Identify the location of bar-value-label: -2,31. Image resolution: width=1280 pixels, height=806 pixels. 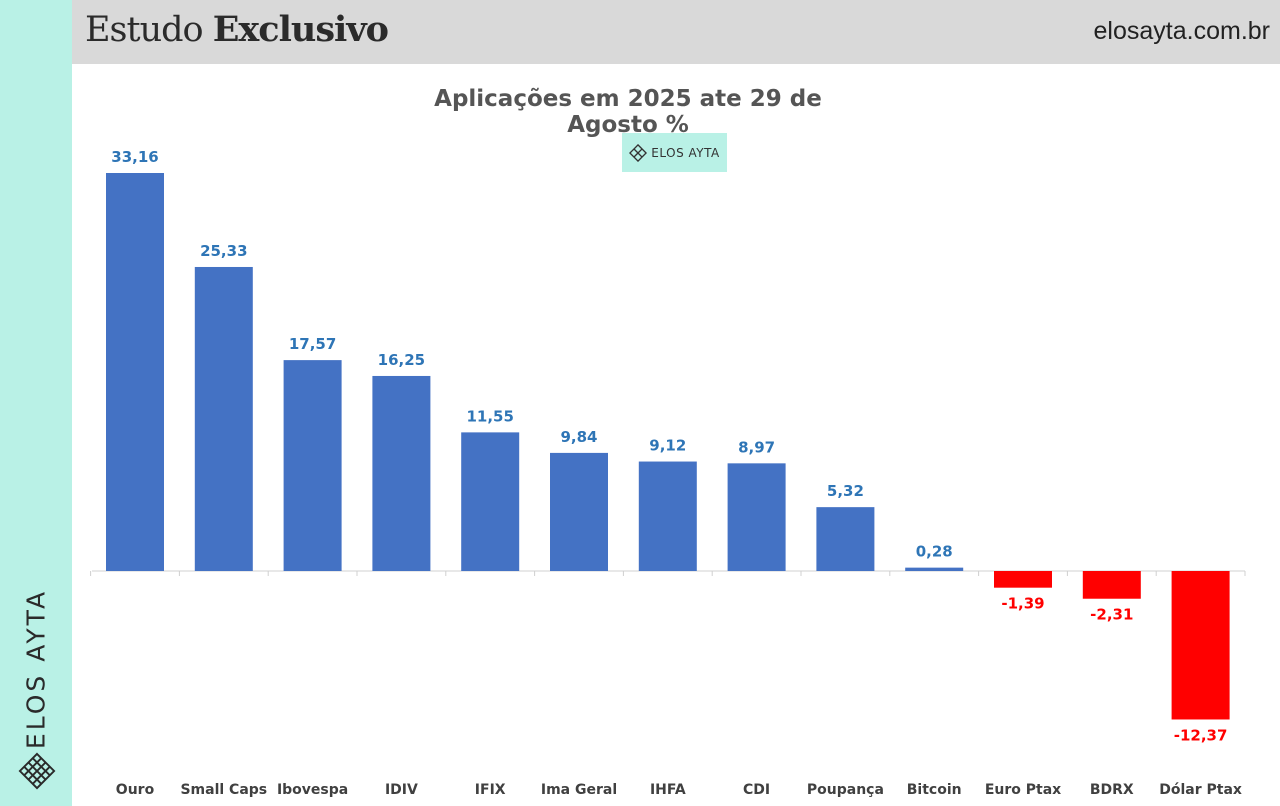
(1111, 615).